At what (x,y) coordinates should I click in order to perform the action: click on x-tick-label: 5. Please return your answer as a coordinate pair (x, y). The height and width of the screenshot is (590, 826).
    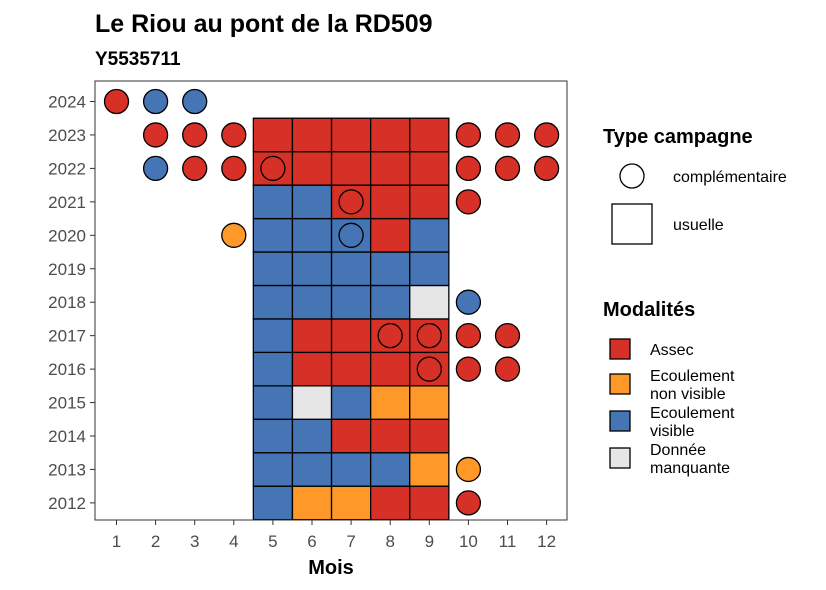
    Looking at the image, I should click on (272, 541).